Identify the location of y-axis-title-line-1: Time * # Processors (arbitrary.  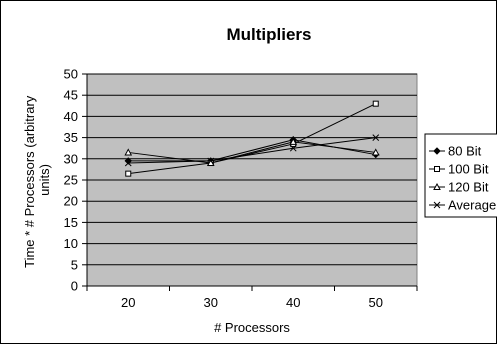
(29, 181).